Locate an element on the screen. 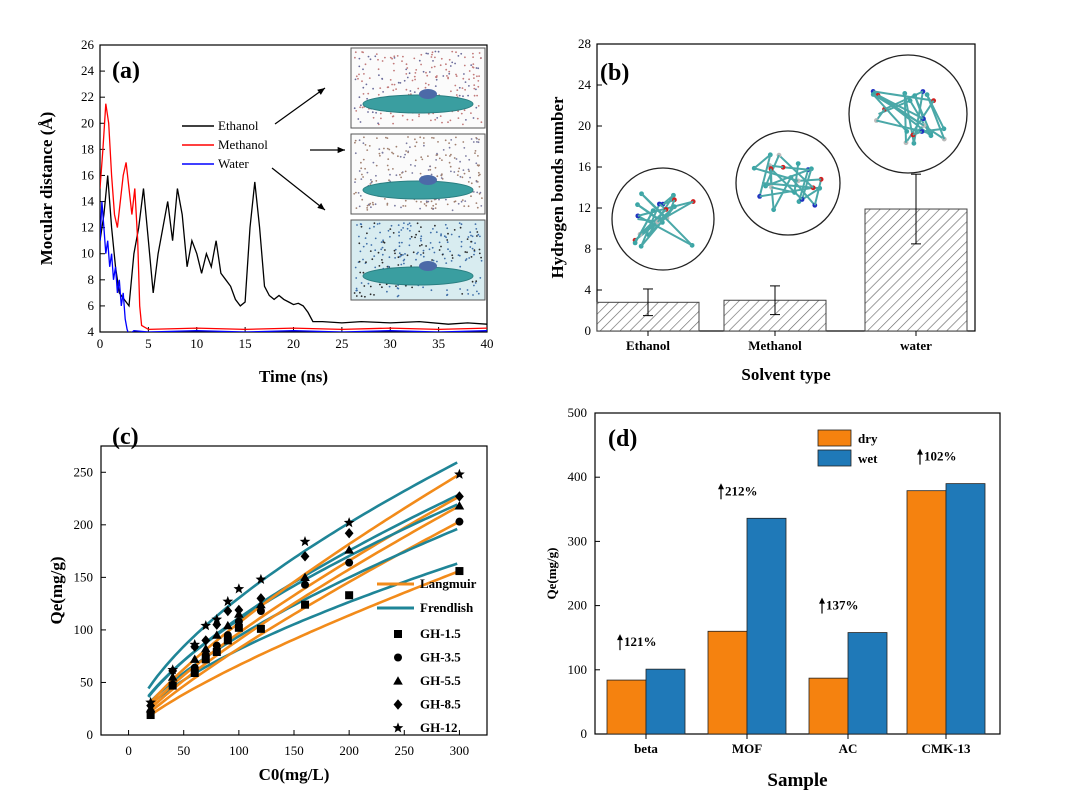  y-tick-label-a: 22 is located at coordinates (87, 96).